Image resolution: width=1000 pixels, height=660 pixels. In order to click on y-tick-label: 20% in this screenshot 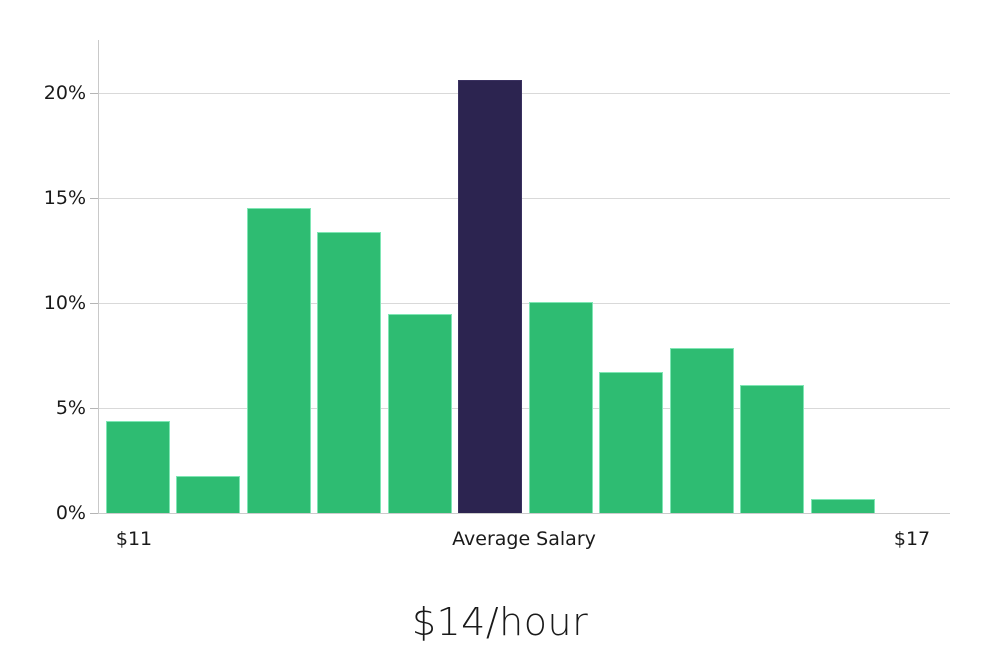, I will do `click(64, 92)`.